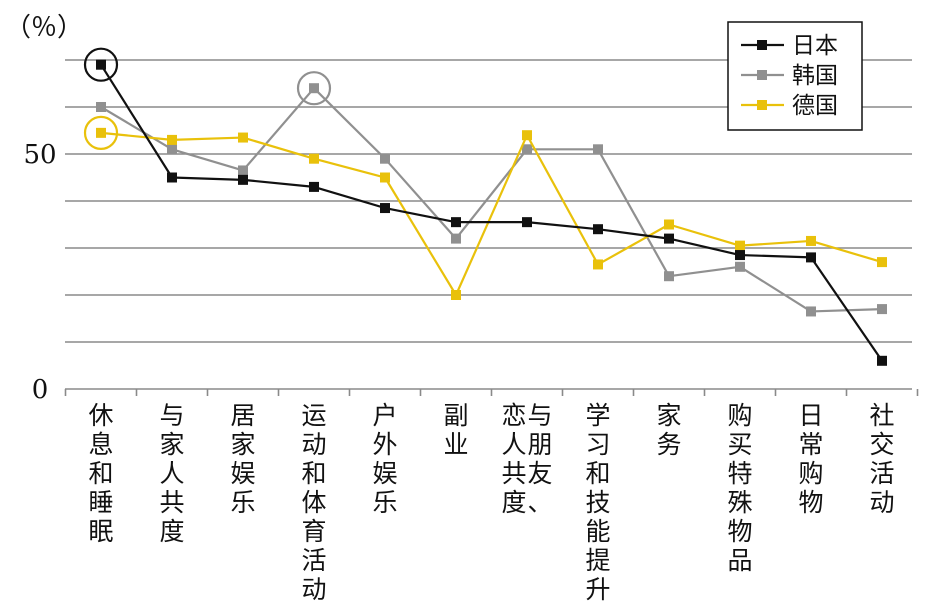 The height and width of the screenshot is (605, 925). Describe the element at coordinates (597, 502) in the screenshot. I see `x-category-label: 学习和技能提升` at that location.